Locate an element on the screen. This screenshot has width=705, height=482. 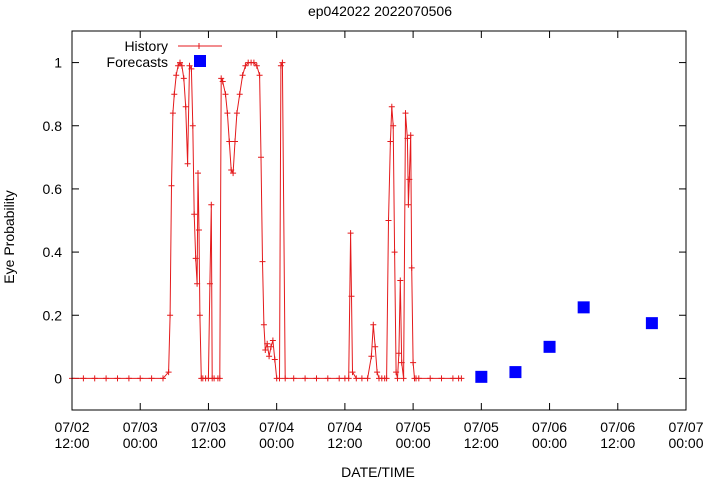
y-tick-label: 0.4 is located at coordinates (53, 252).